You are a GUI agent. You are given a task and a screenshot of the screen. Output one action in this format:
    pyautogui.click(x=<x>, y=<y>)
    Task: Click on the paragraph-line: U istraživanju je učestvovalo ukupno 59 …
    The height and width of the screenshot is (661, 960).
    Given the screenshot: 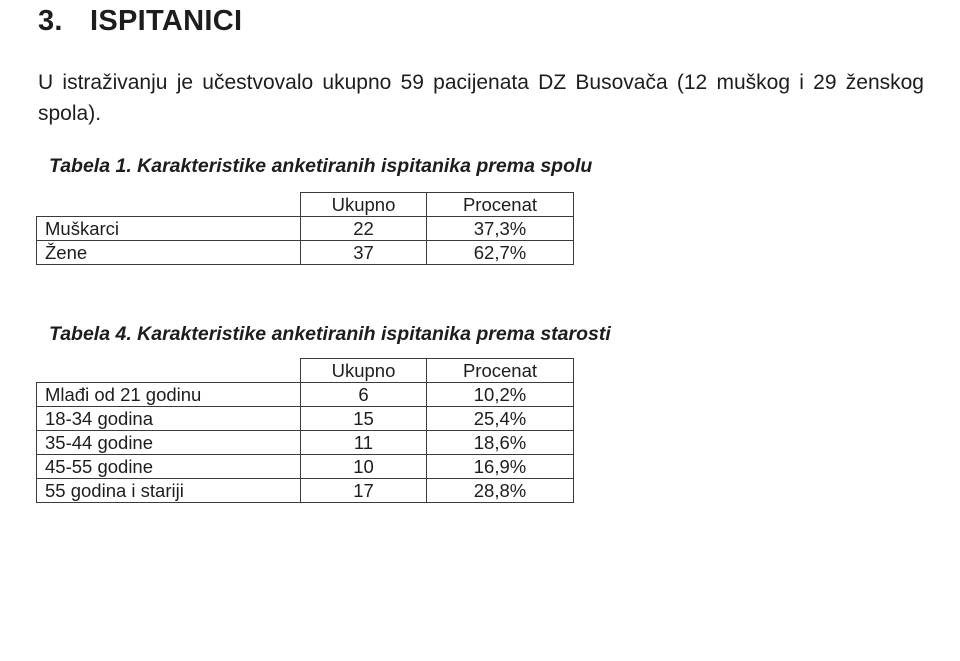 What is the action you would take?
    pyautogui.click(x=481, y=82)
    